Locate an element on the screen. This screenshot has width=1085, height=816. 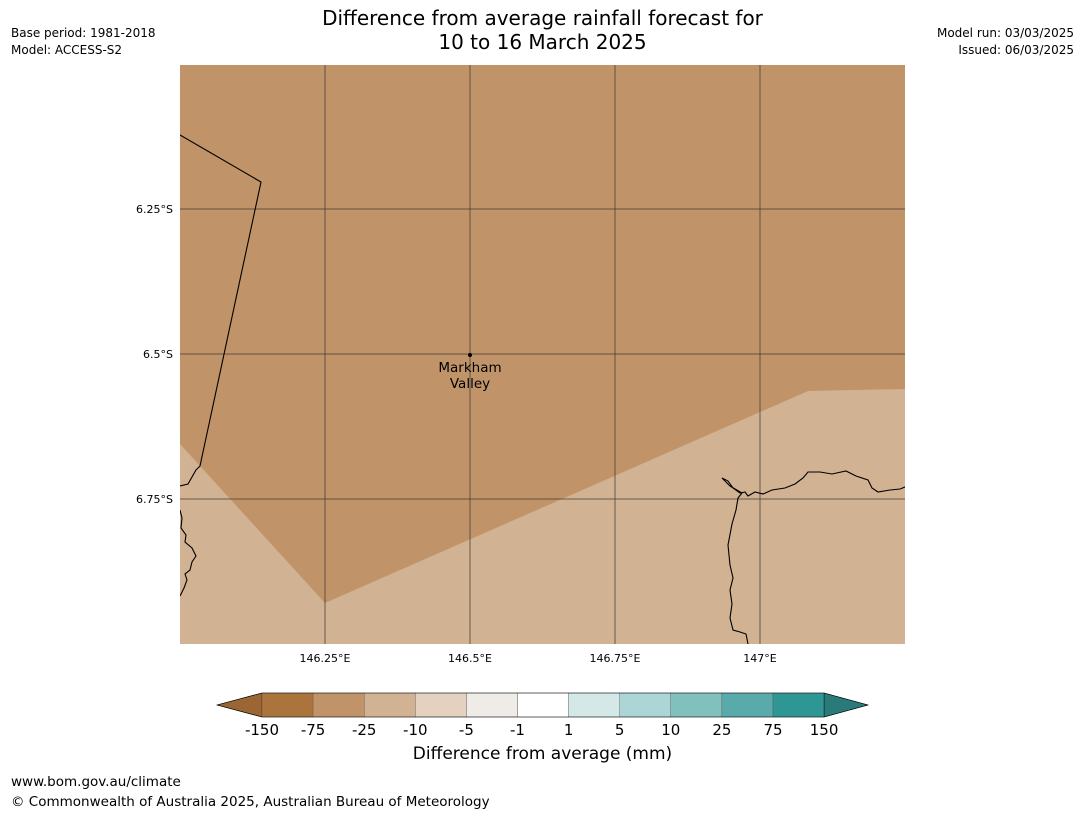
coastline-huon-gulf is located at coordinates (813, 557).